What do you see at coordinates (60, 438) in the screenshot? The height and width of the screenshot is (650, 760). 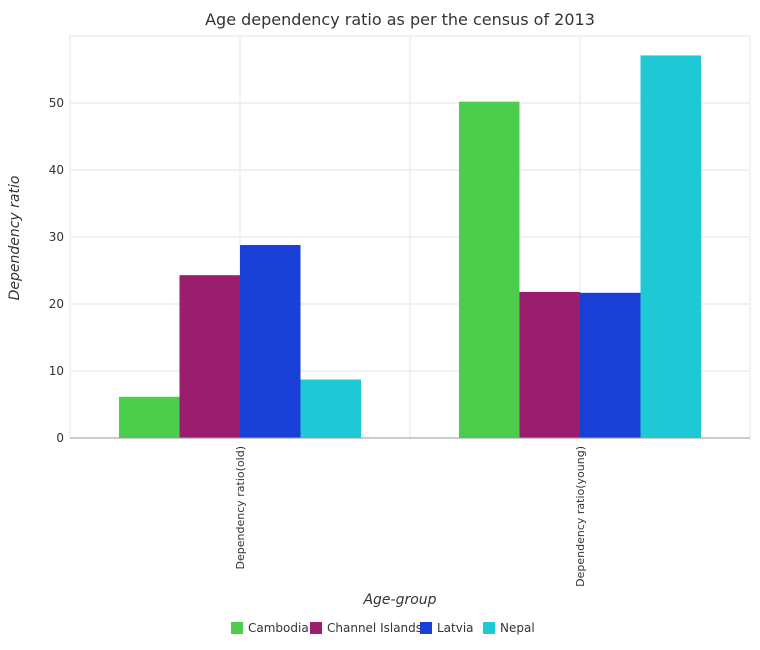 I see `y-tick-label: 0` at bounding box center [60, 438].